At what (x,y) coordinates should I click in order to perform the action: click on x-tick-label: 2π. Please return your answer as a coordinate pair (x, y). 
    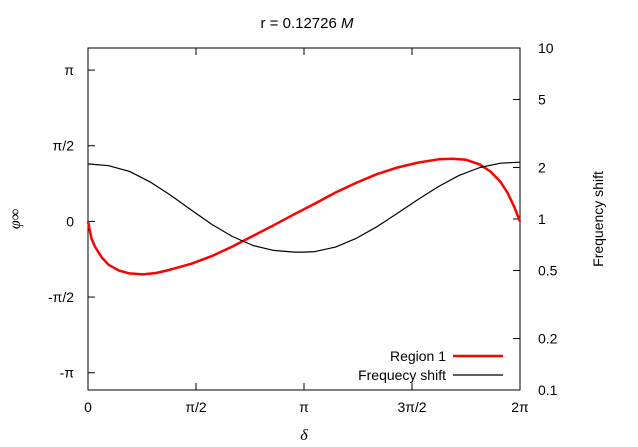
    Looking at the image, I should click on (520, 407).